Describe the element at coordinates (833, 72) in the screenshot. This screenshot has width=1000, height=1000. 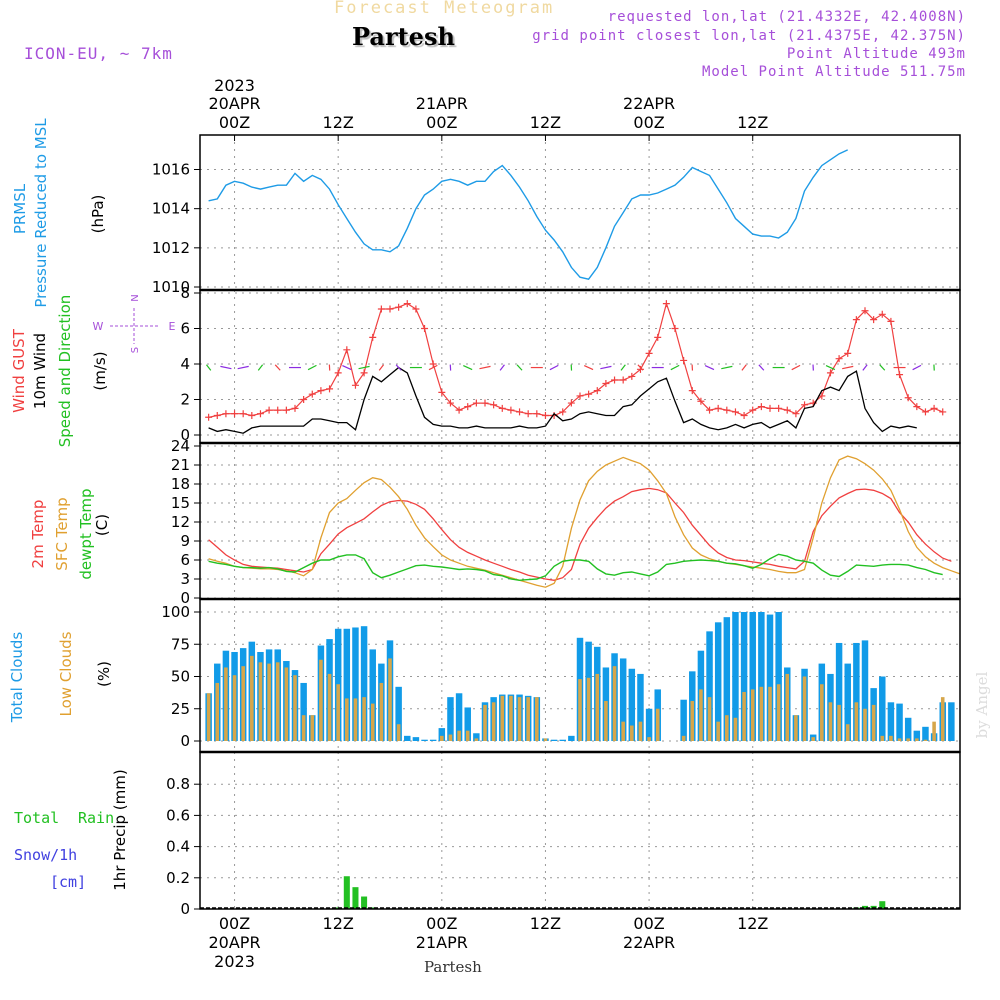
I see `model-altitude: Model Point Altitude 511.75m` at that location.